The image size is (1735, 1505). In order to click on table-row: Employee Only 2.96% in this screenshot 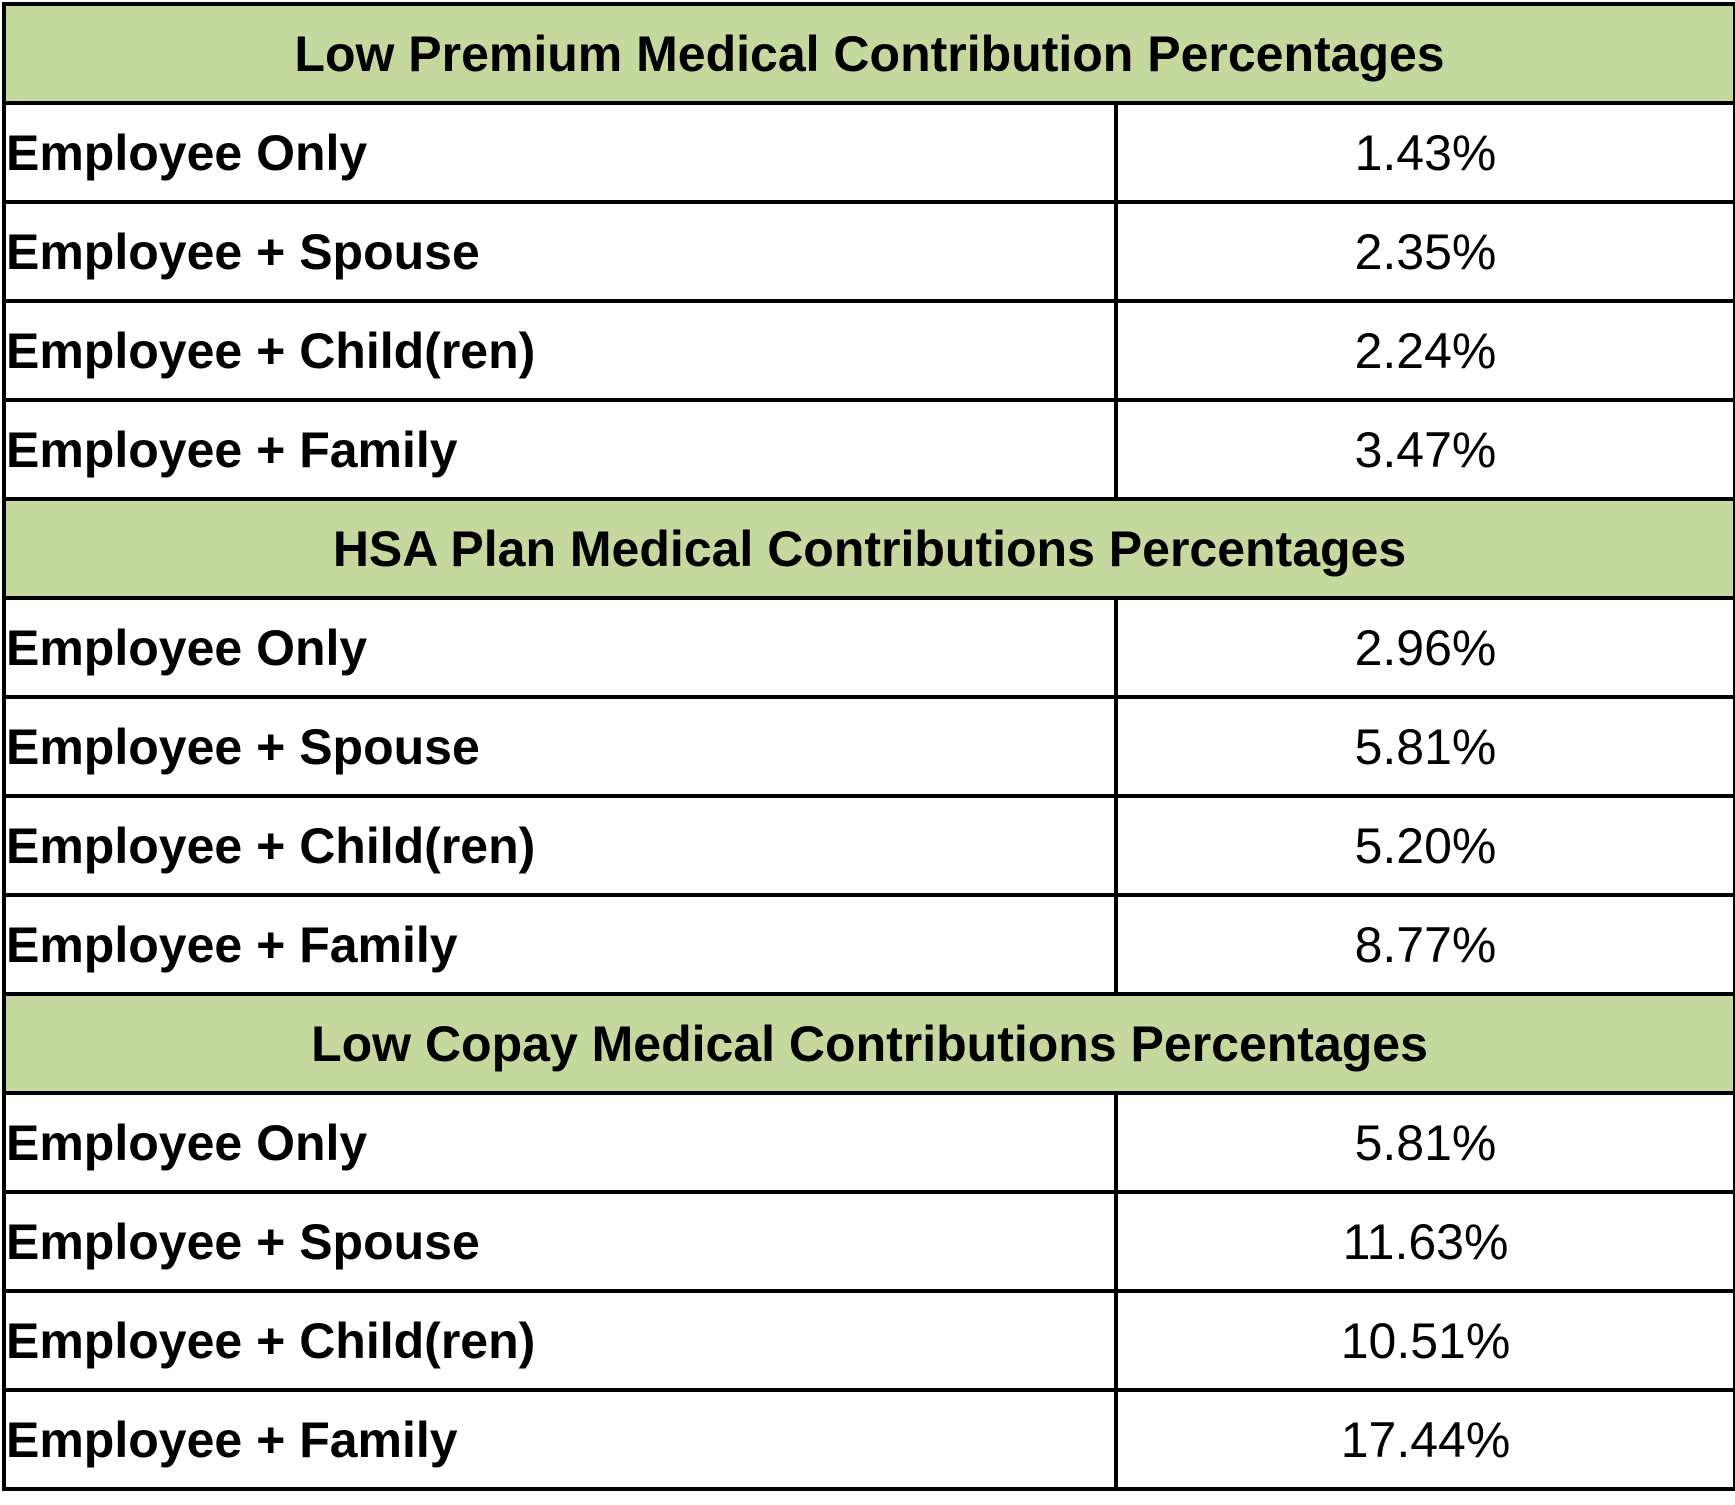, I will do `click(868, 647)`.